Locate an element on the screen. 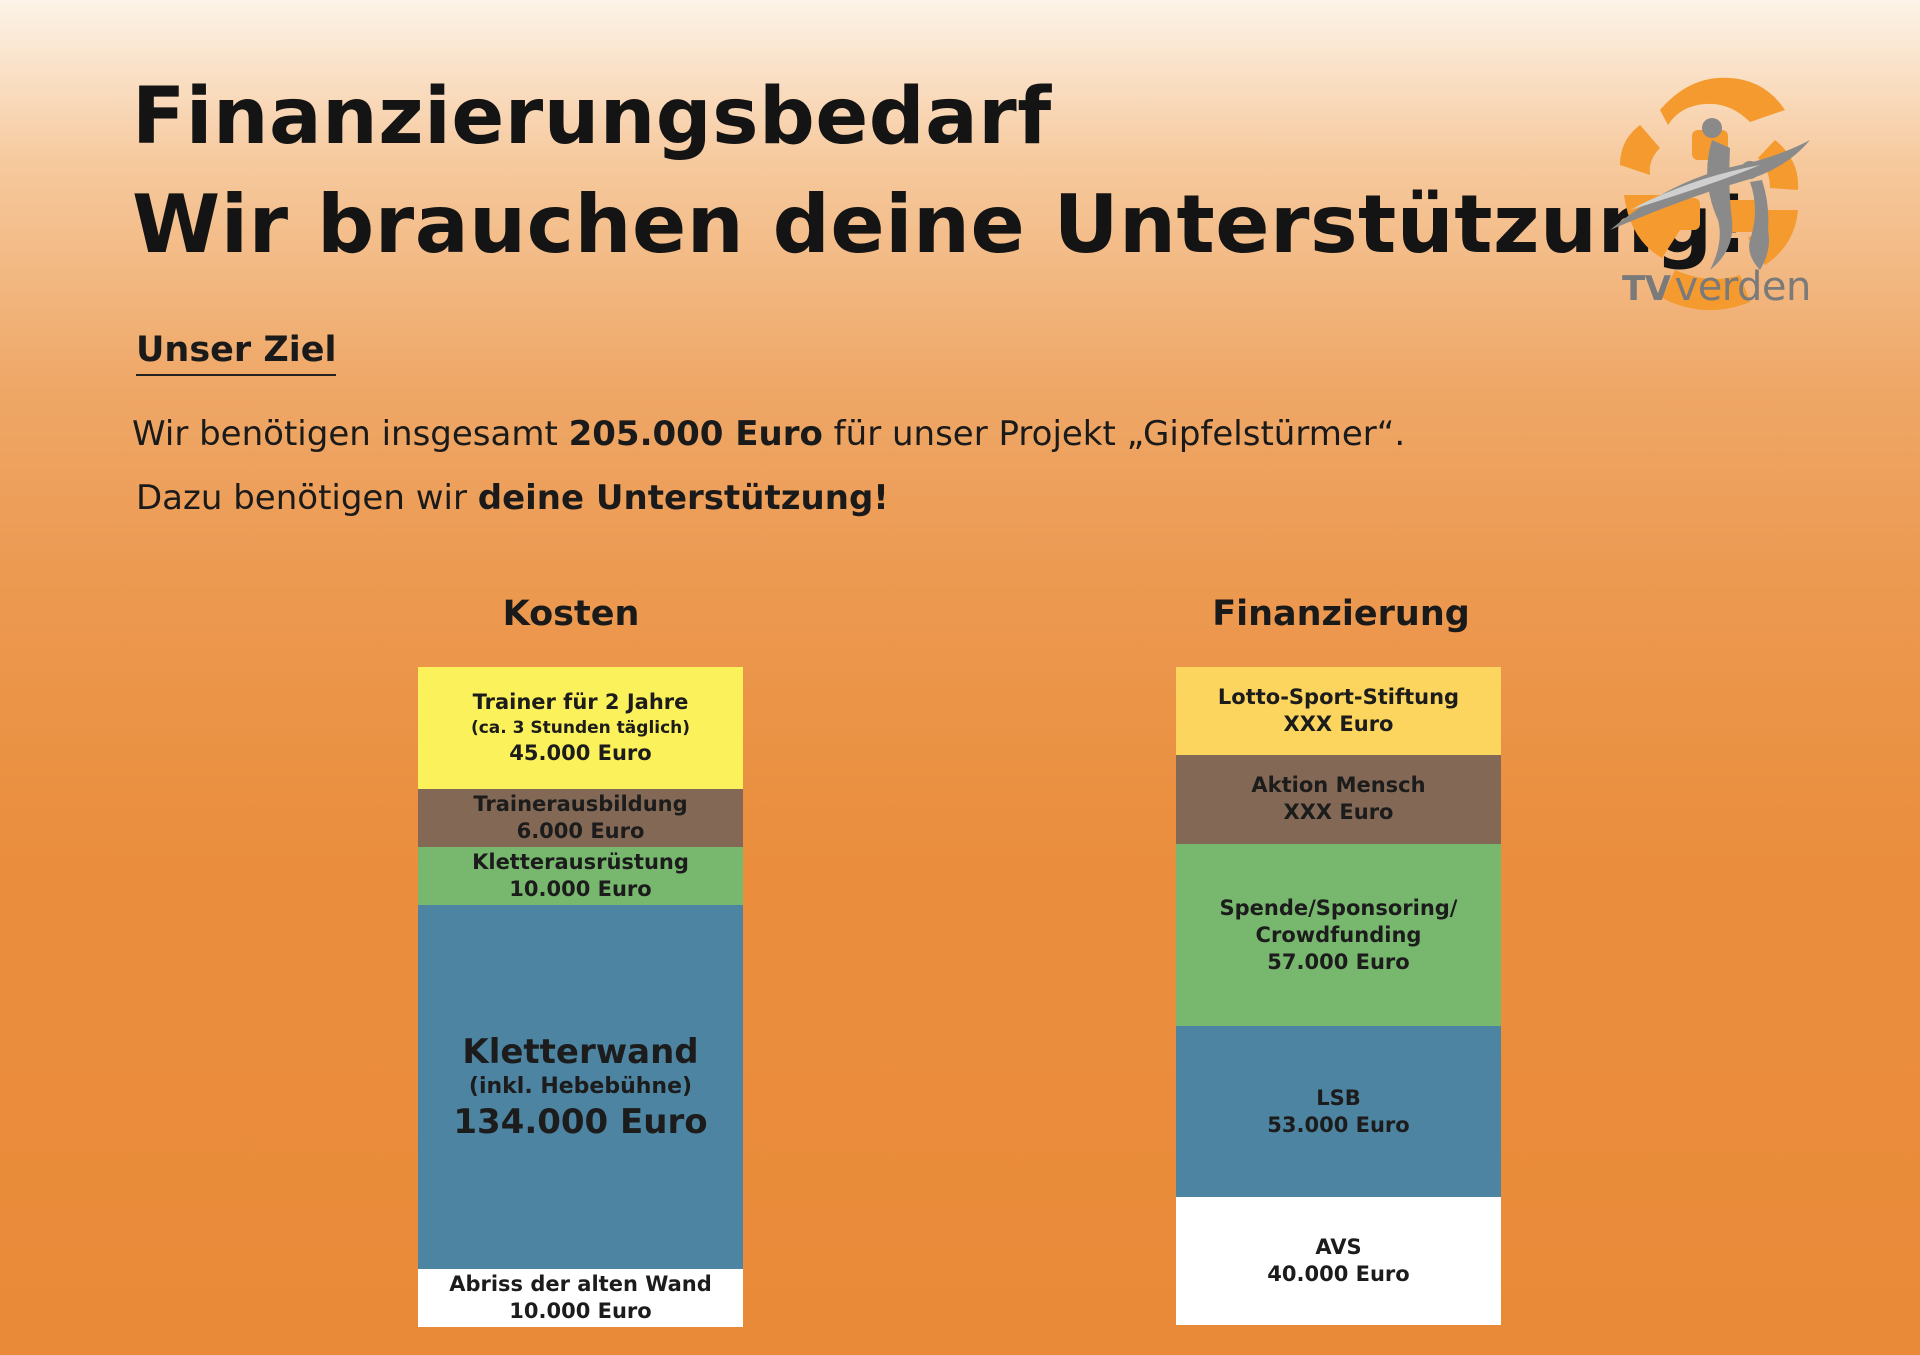 This screenshot has height=1355, width=1920. segment-value: 6.000 Euro is located at coordinates (580, 831).